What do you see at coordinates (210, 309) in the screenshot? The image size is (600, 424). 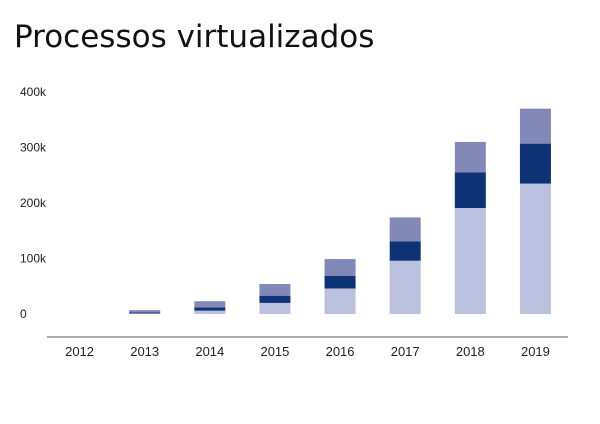 I see `bar-segment-2014-s2` at bounding box center [210, 309].